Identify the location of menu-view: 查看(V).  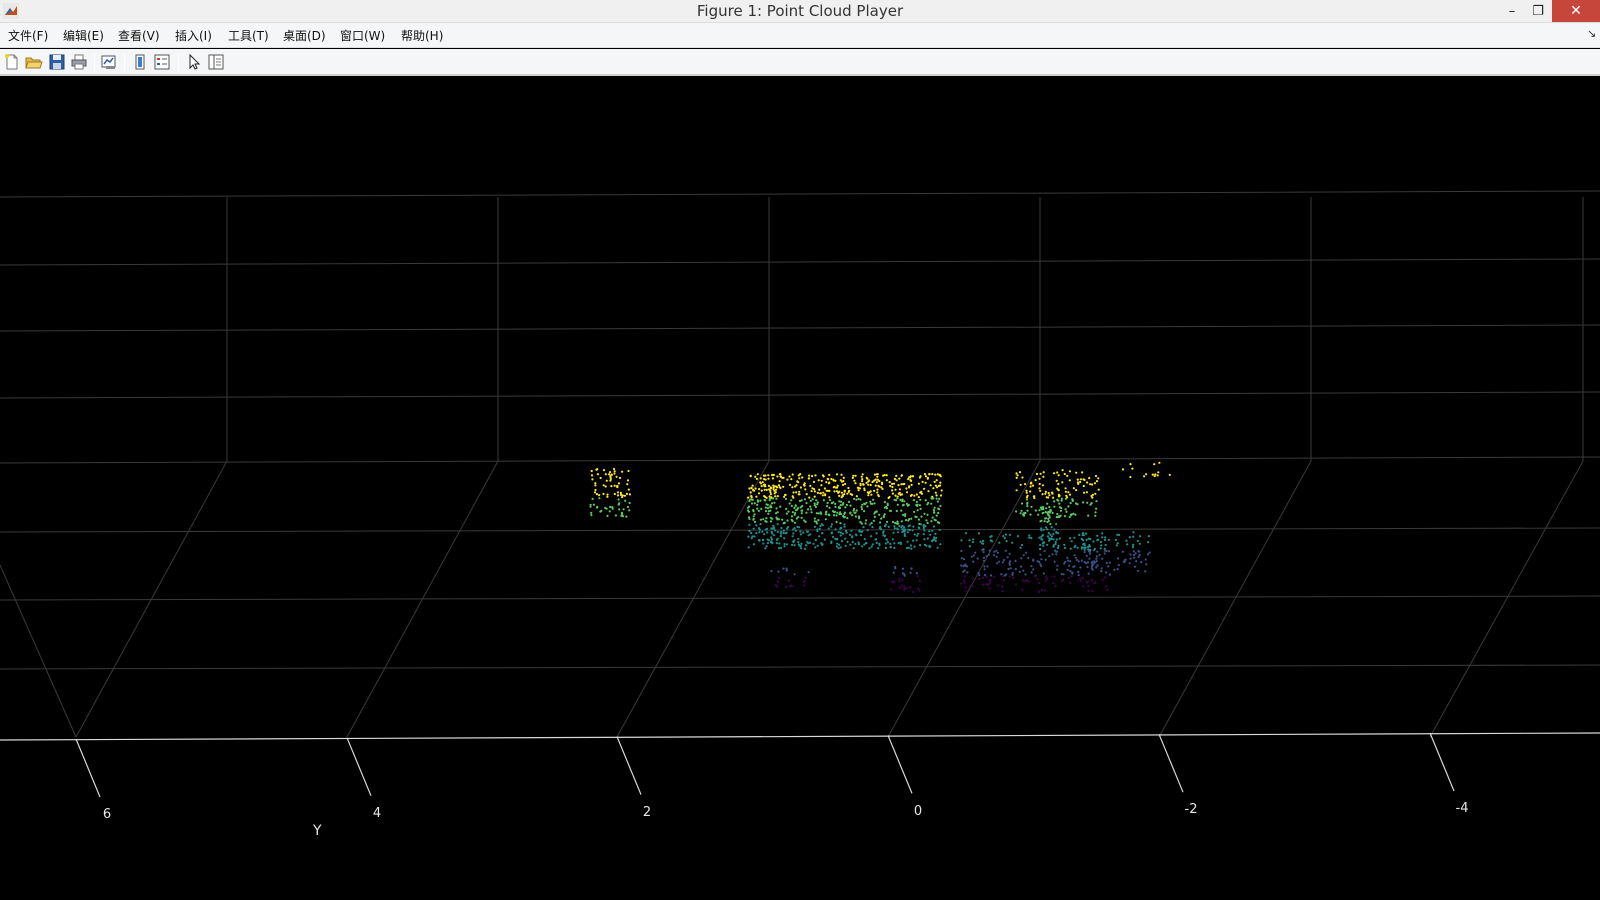
(139, 36).